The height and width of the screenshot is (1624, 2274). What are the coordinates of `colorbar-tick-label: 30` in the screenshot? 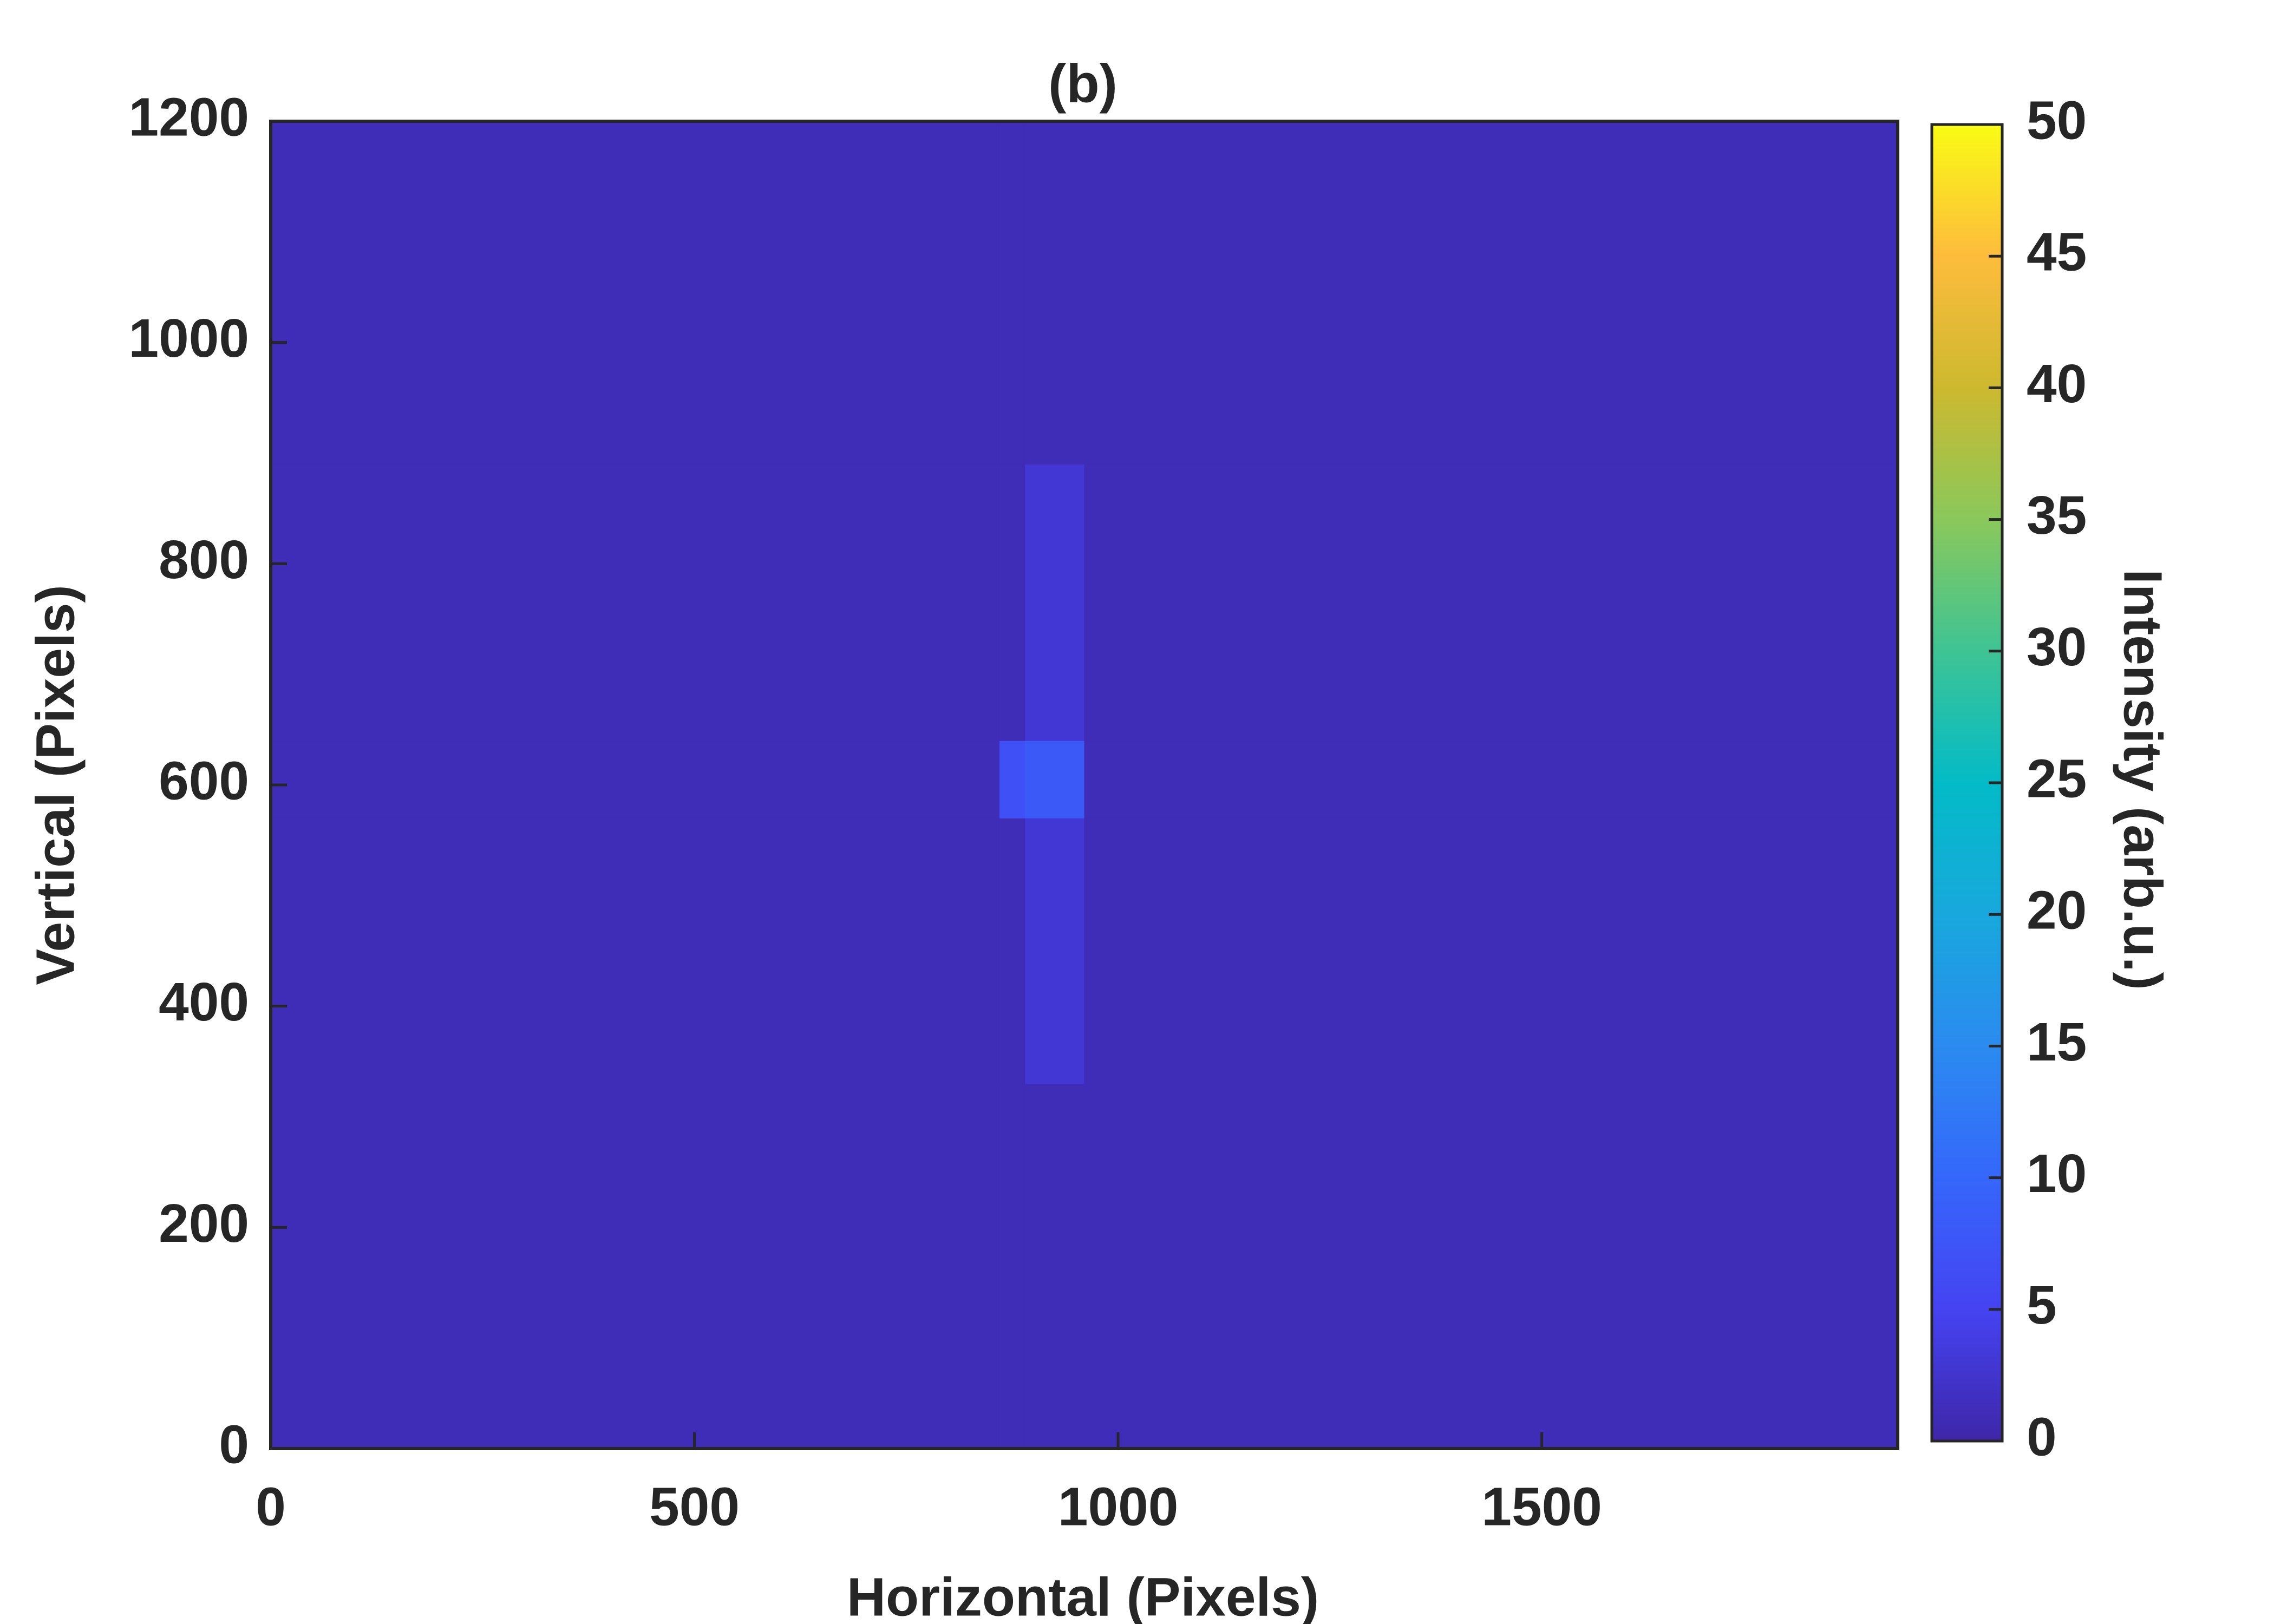 It's located at (2057, 647).